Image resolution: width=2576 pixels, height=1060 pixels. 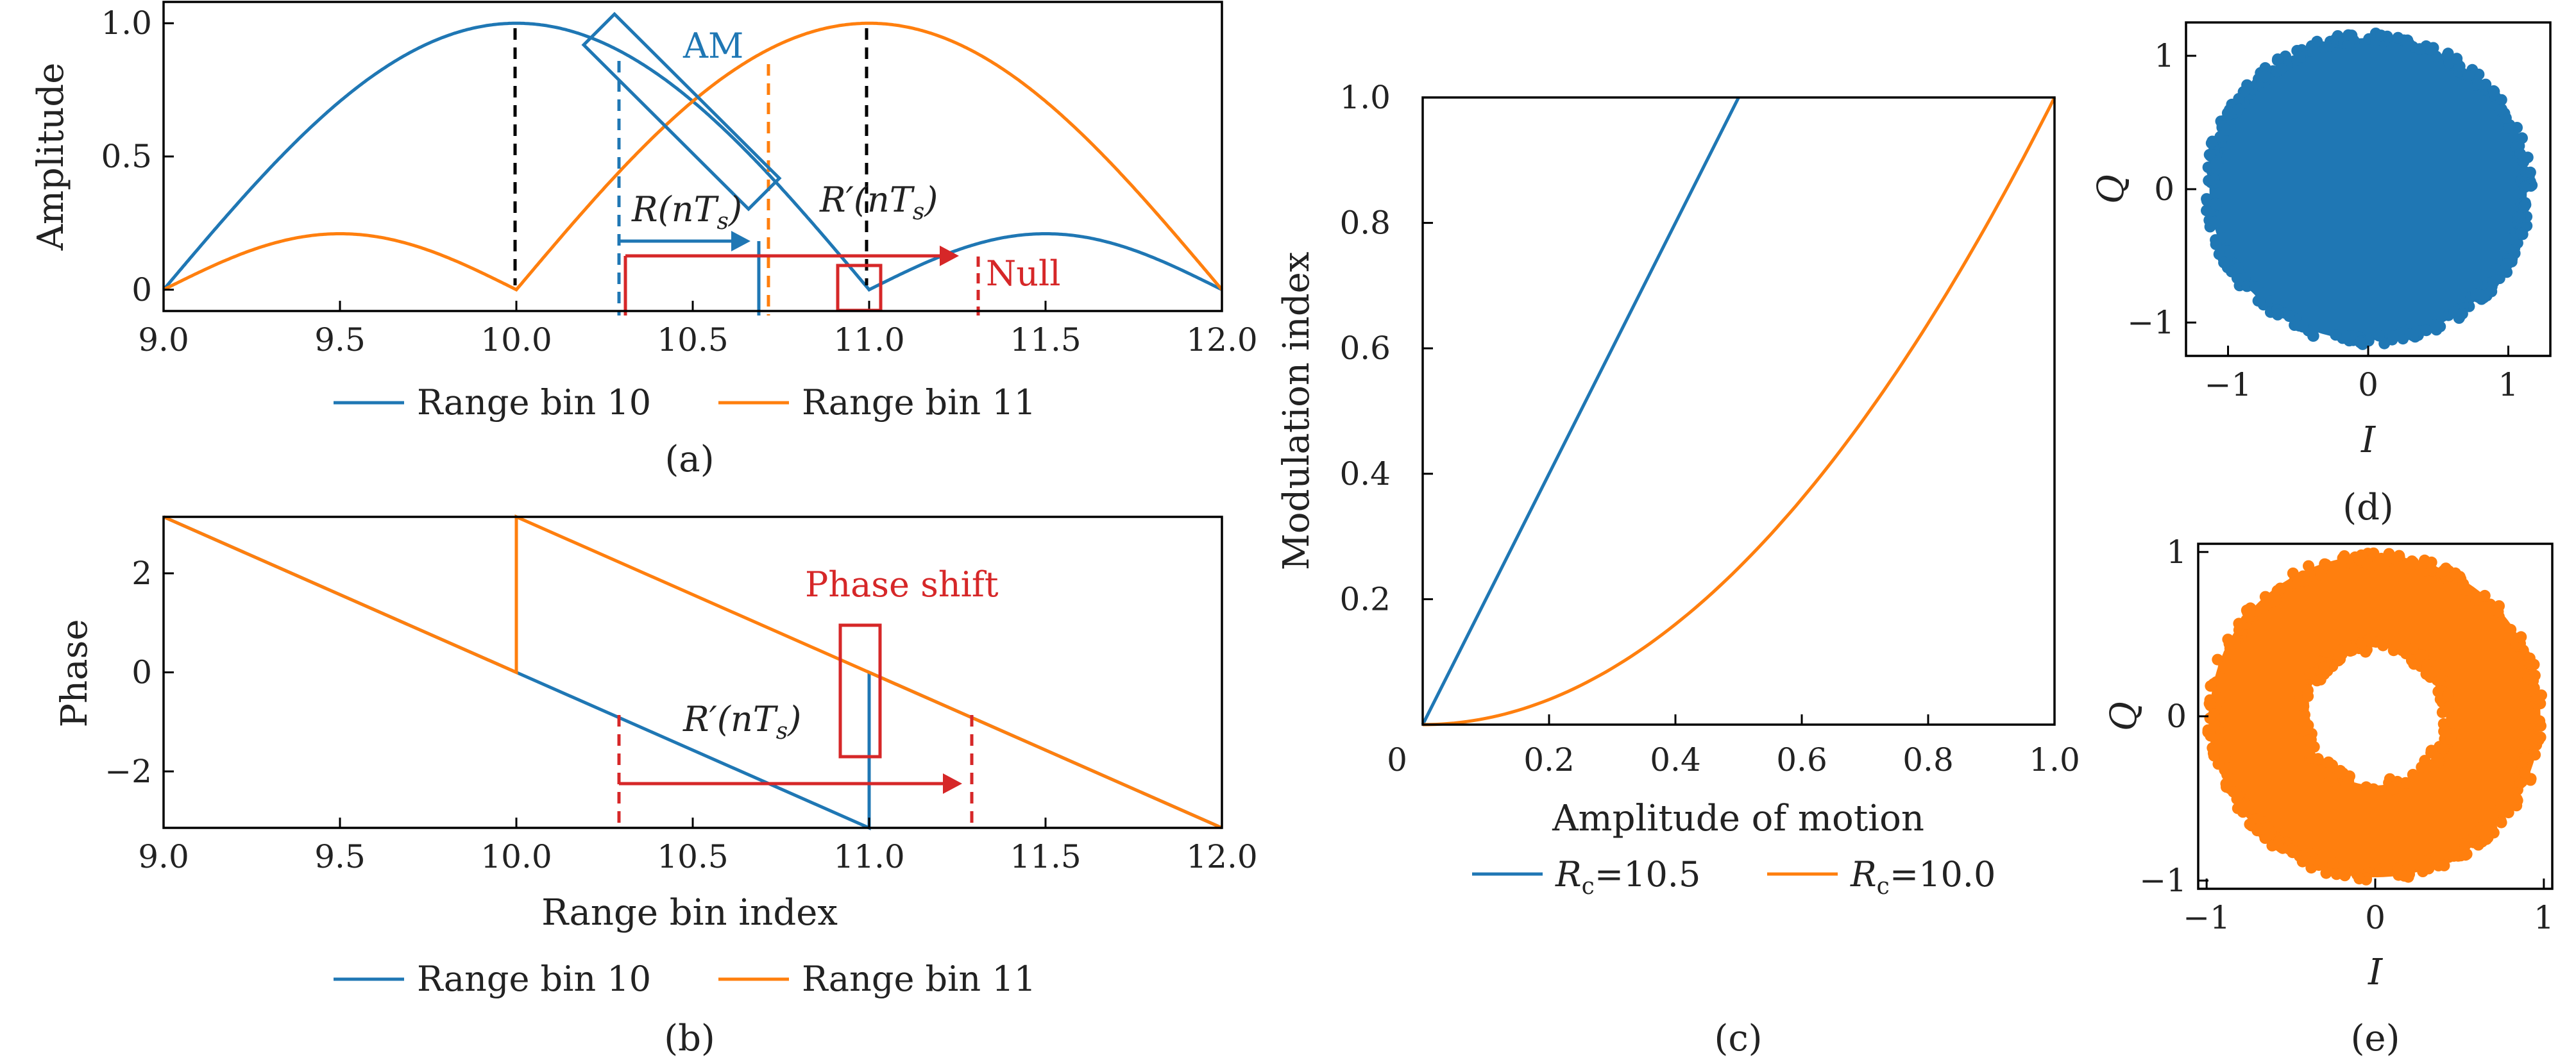 What do you see at coordinates (1365, 223) in the screenshot?
I see `y-tick-label: 0.8` at bounding box center [1365, 223].